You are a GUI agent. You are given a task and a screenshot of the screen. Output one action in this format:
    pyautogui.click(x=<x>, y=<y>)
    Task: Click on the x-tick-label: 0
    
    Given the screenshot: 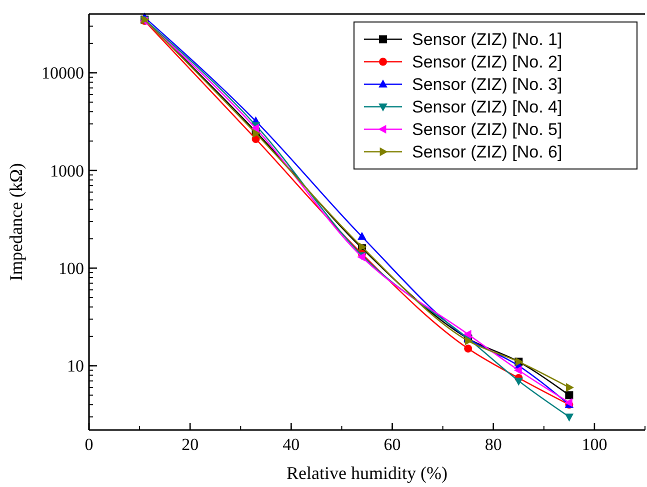 What is the action you would take?
    pyautogui.click(x=89, y=444)
    